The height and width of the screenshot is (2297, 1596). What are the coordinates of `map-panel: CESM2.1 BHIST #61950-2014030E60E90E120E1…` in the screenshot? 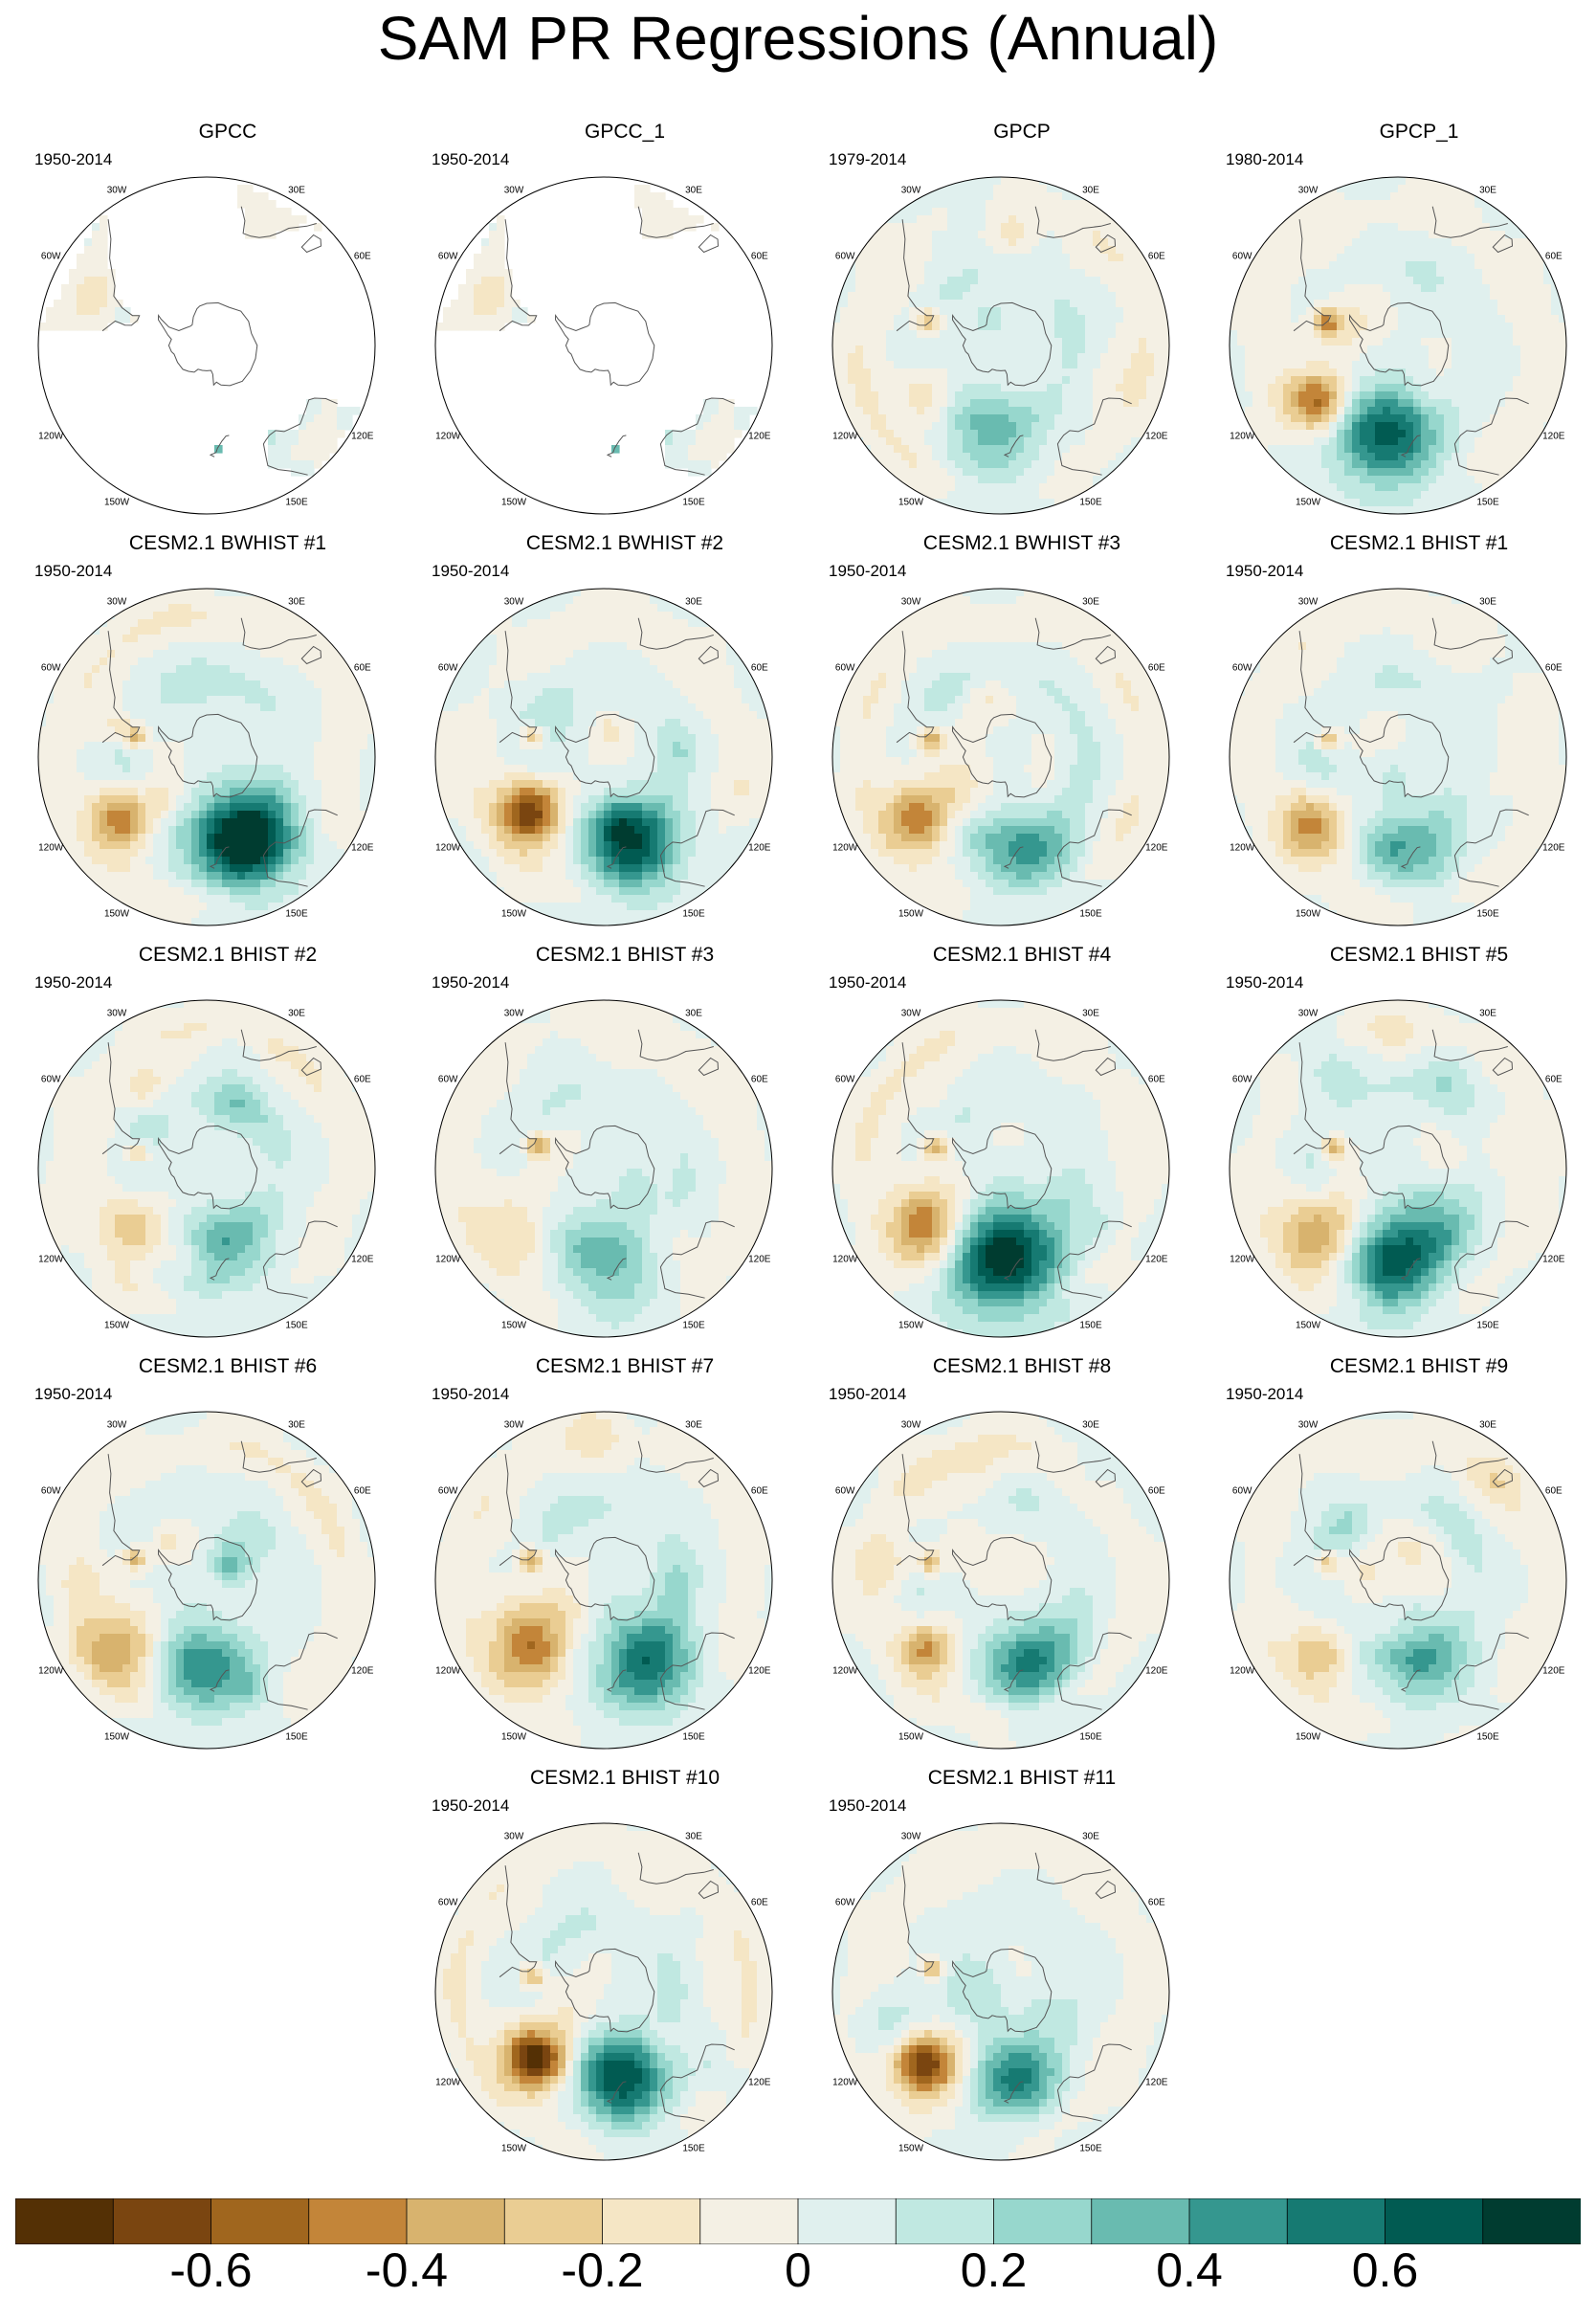 It's located at (228, 1555).